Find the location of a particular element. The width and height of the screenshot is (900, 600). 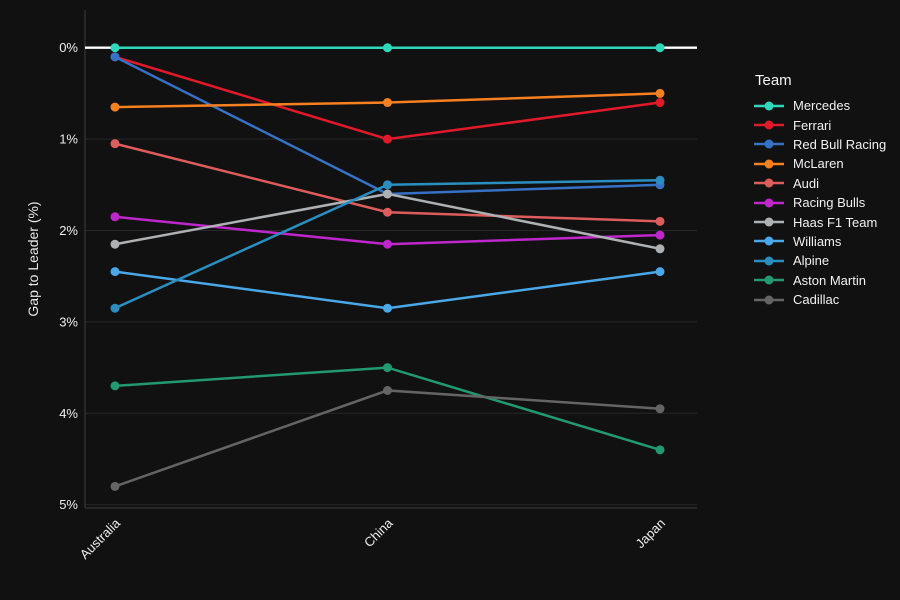

legend-item-audi: Audi is located at coordinates (819, 183).